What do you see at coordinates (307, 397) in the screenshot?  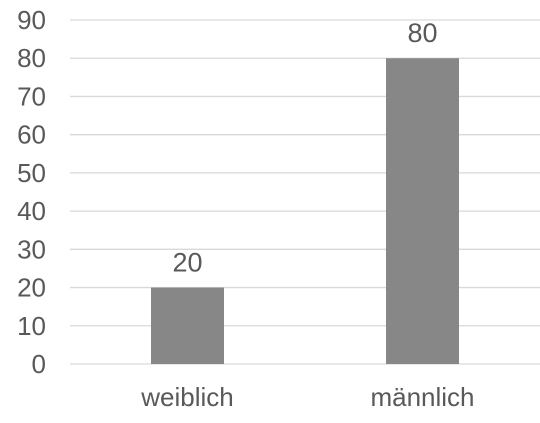 I see `x-axis-tick-labels: weiblich männlich` at bounding box center [307, 397].